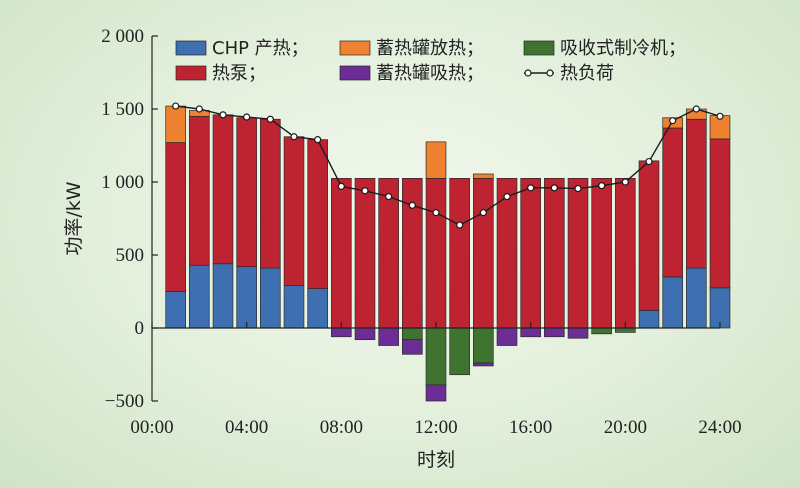 The image size is (800, 488). I want to click on y-tick-label: 2 000, so click(122, 36).